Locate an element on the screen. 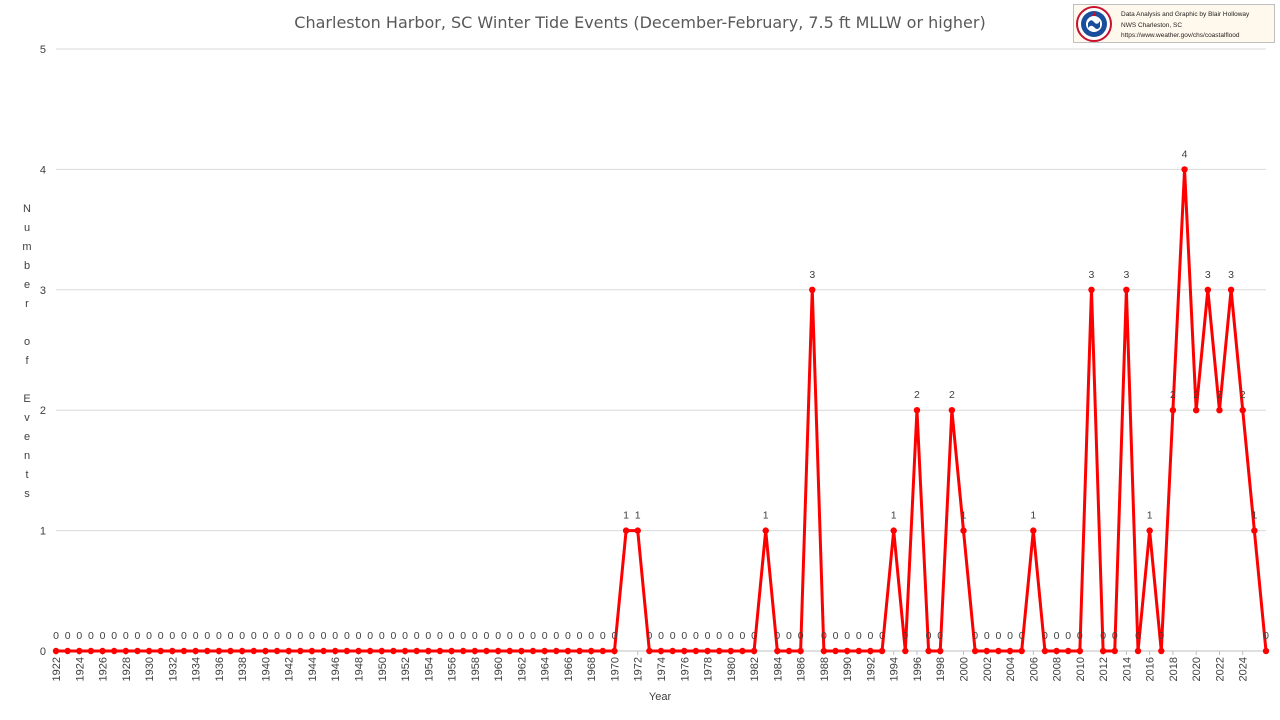  data-label: 2 is located at coordinates (917, 395).